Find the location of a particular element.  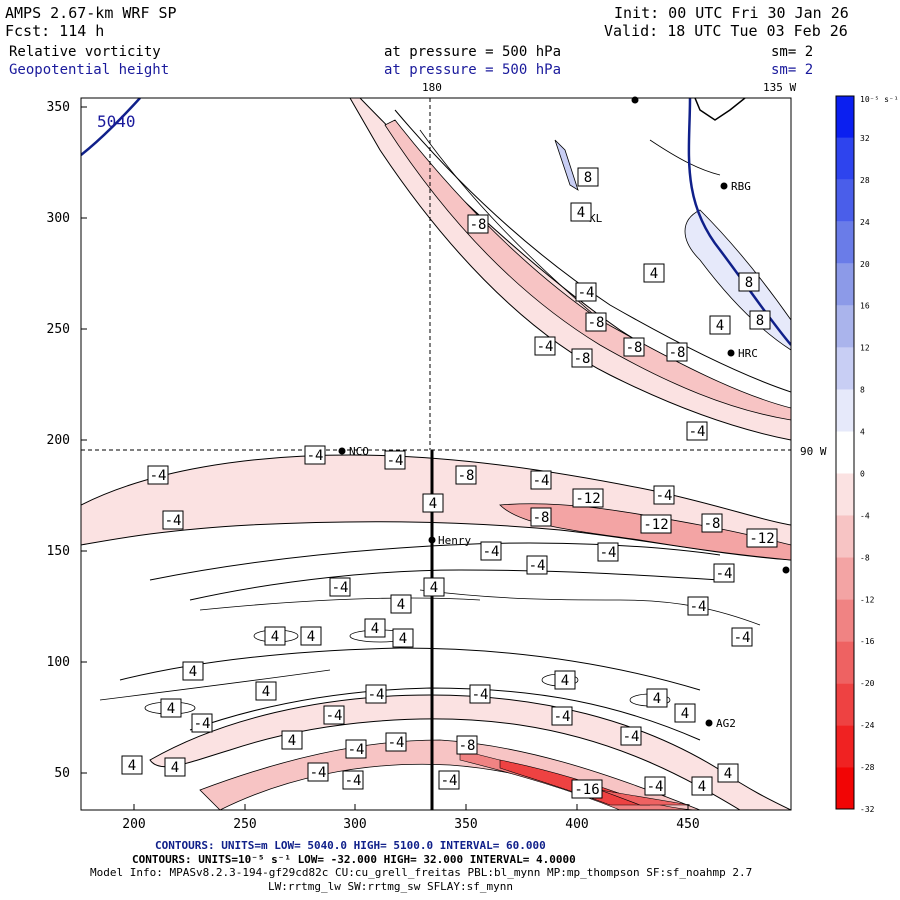

x-tick-label: 400 is located at coordinates (576, 824).